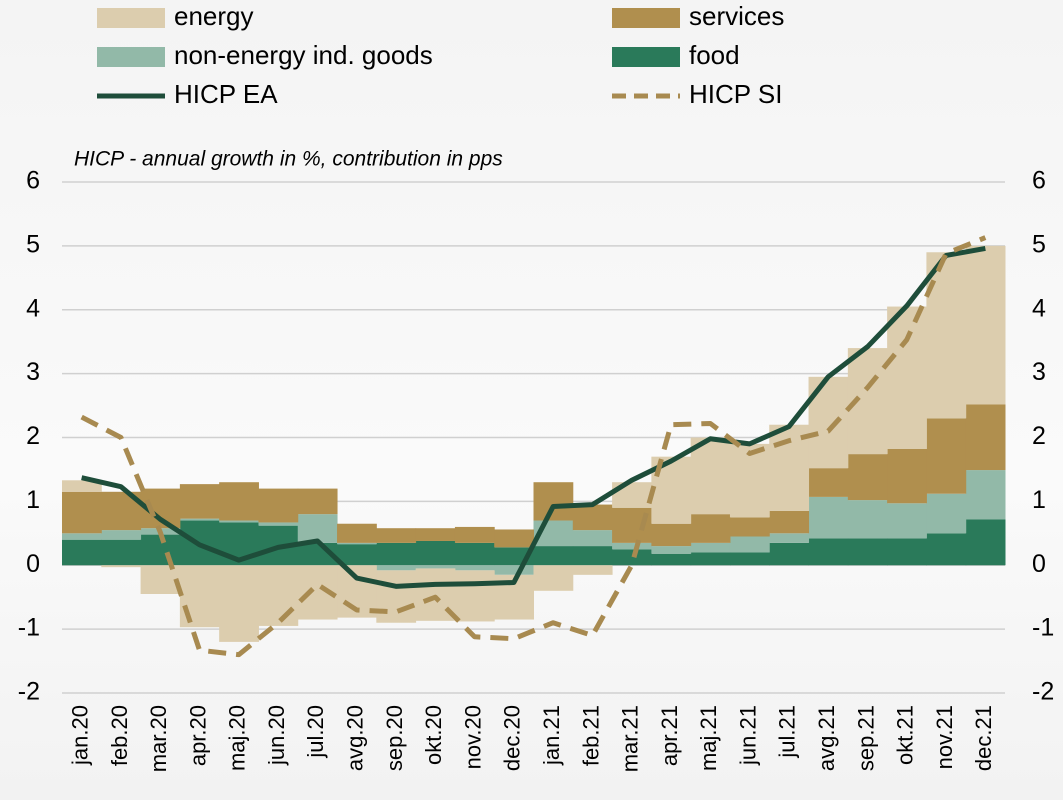 The height and width of the screenshot is (800, 1063). Describe the element at coordinates (29, 628) in the screenshot. I see `y-tick-label: -1` at that location.